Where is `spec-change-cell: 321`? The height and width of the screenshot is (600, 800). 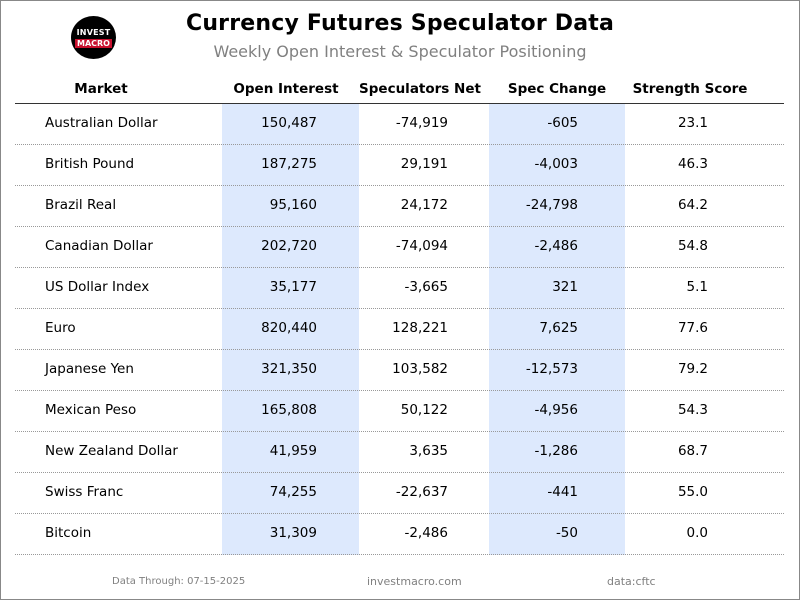 spec-change-cell: 321 is located at coordinates (565, 287).